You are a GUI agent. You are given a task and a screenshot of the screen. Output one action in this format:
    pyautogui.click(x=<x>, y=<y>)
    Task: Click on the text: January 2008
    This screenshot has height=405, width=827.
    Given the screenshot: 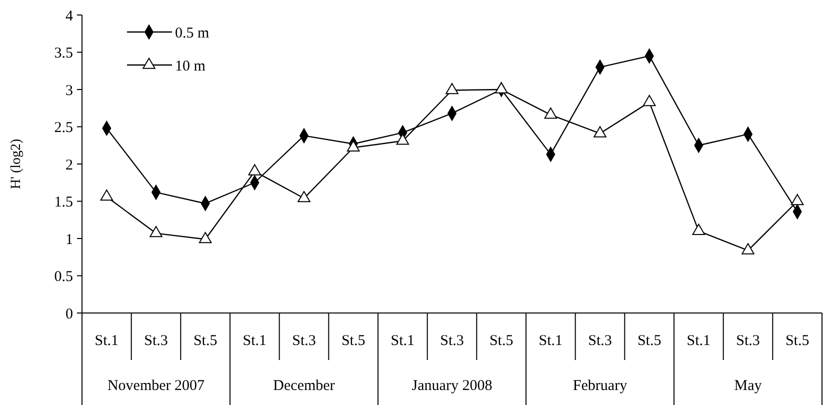 What is the action you would take?
    pyautogui.click(x=452, y=386)
    